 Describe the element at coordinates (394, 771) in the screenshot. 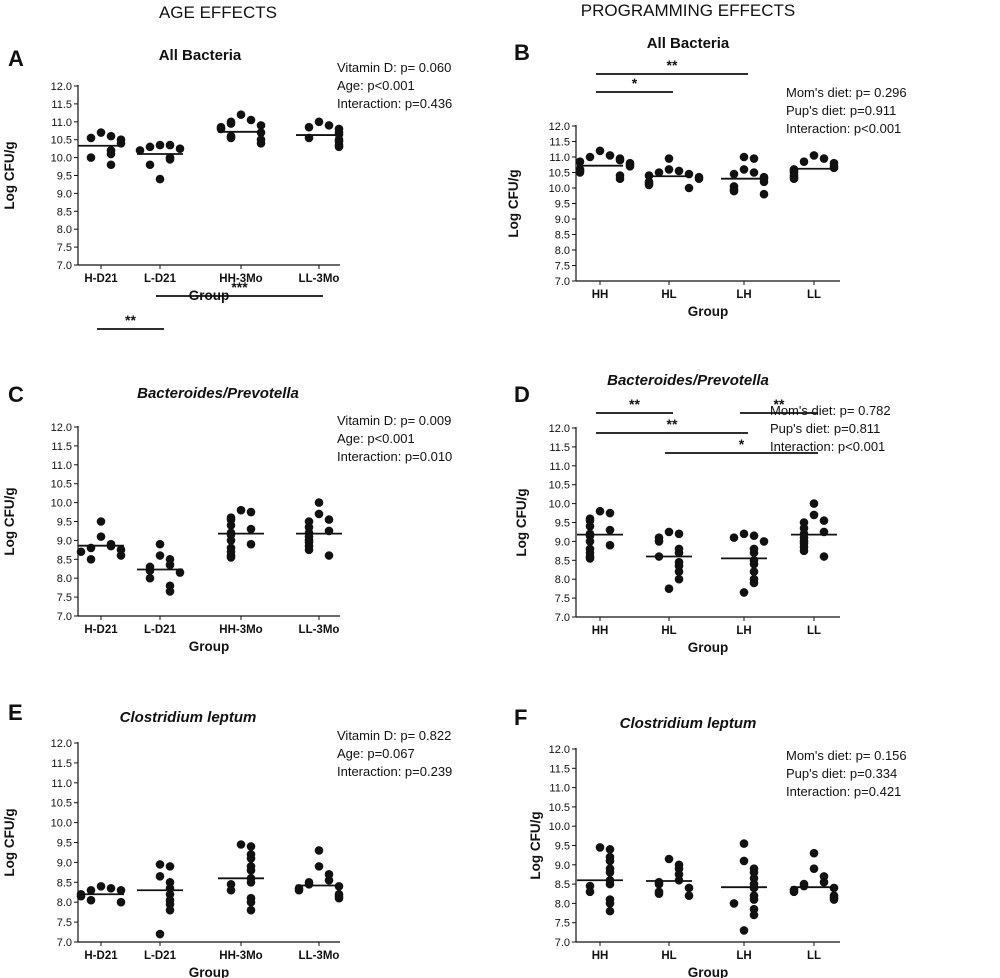

I see `stats-line: Interaction: p=0.239` at that location.